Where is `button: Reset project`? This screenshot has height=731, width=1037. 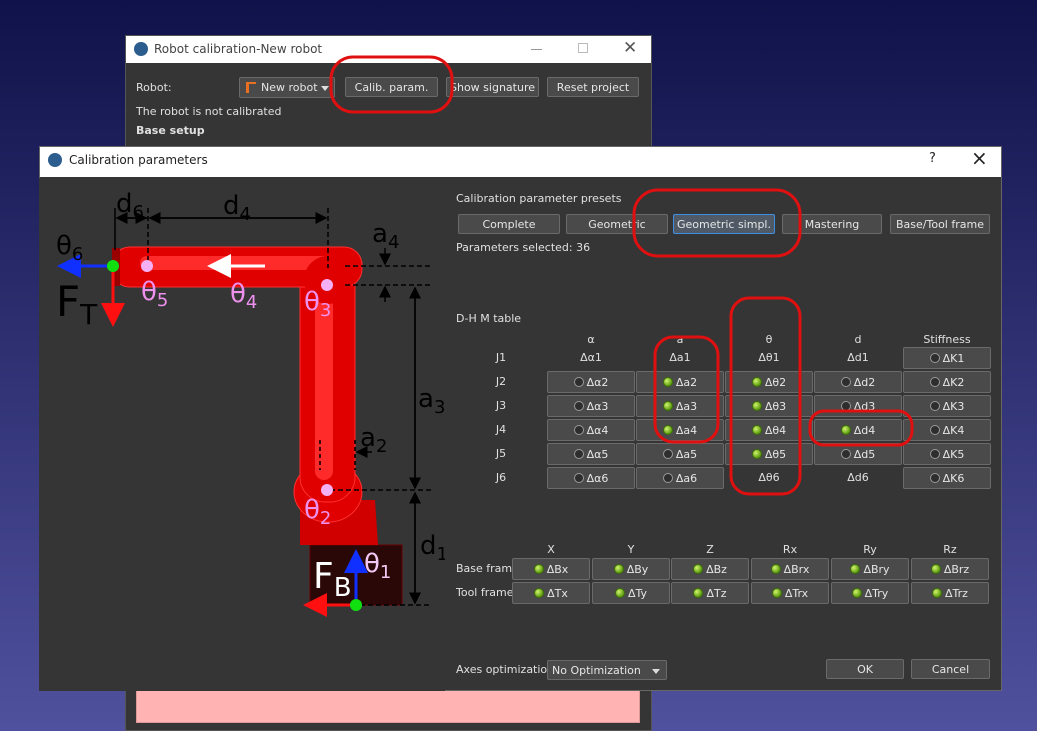 button: Reset project is located at coordinates (593, 87).